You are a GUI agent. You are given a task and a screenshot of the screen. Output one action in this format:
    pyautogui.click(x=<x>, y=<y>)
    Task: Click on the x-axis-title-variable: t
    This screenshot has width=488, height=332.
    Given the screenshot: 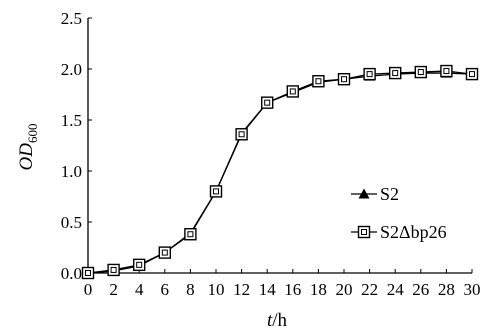 What is the action you would take?
    pyautogui.click(x=270, y=320)
    